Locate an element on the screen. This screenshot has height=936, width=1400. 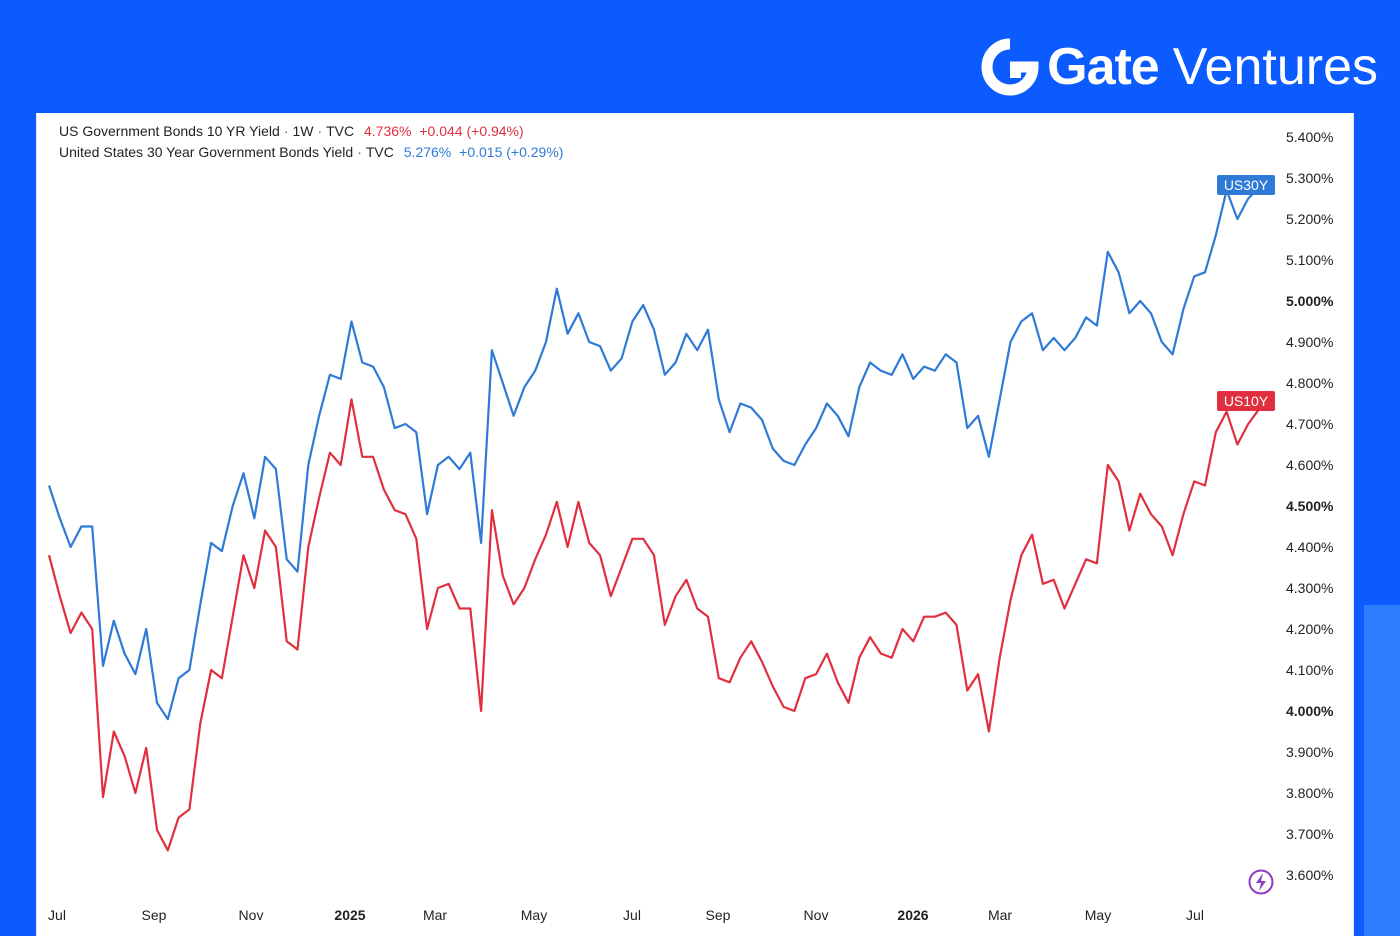
svg-text: US10Y is located at coordinates (1246, 401).